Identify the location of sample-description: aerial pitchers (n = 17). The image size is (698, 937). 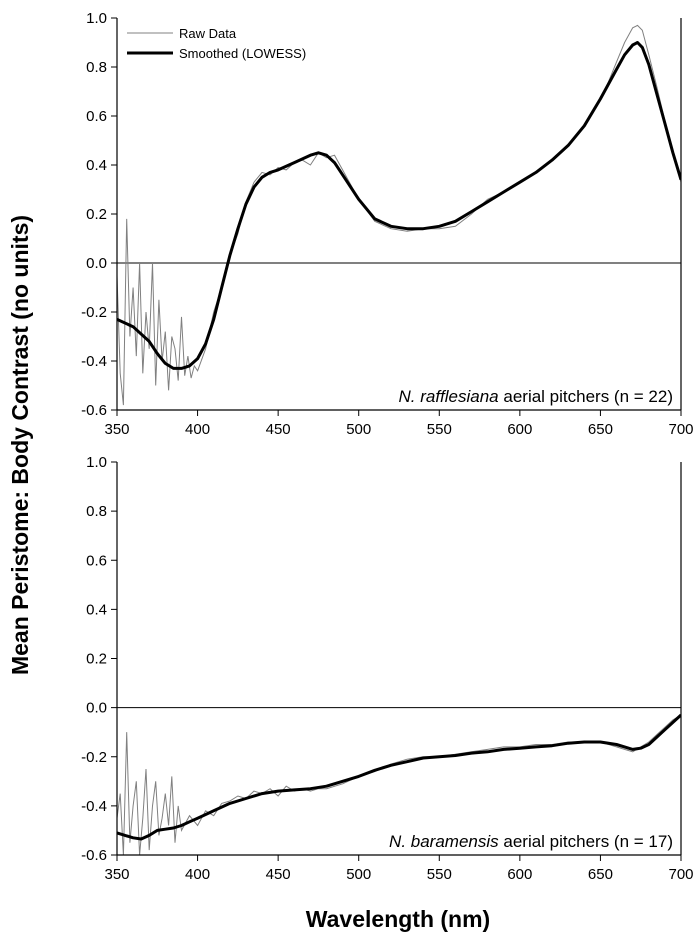
(586, 841).